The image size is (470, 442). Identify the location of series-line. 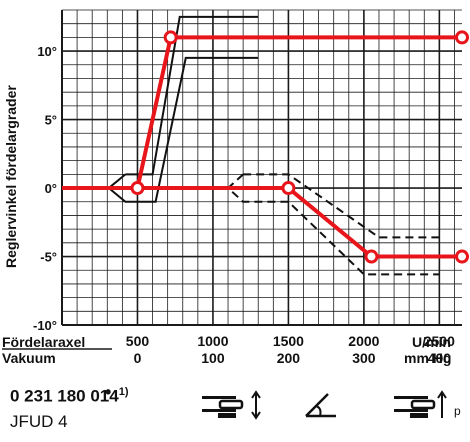
(262, 222).